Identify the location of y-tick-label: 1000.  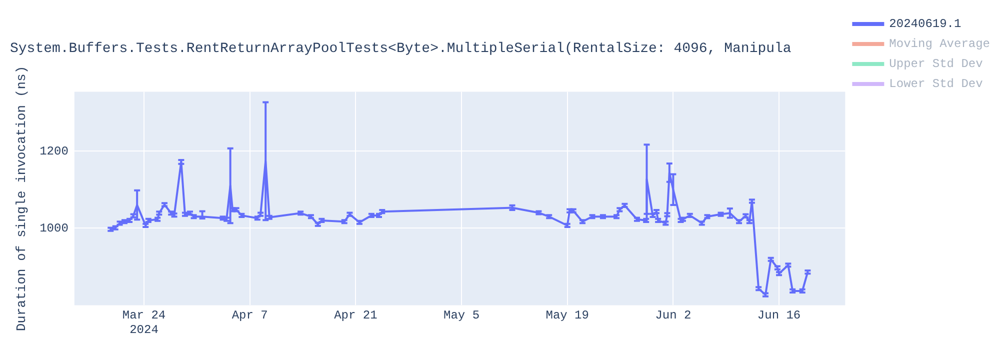
(54, 228).